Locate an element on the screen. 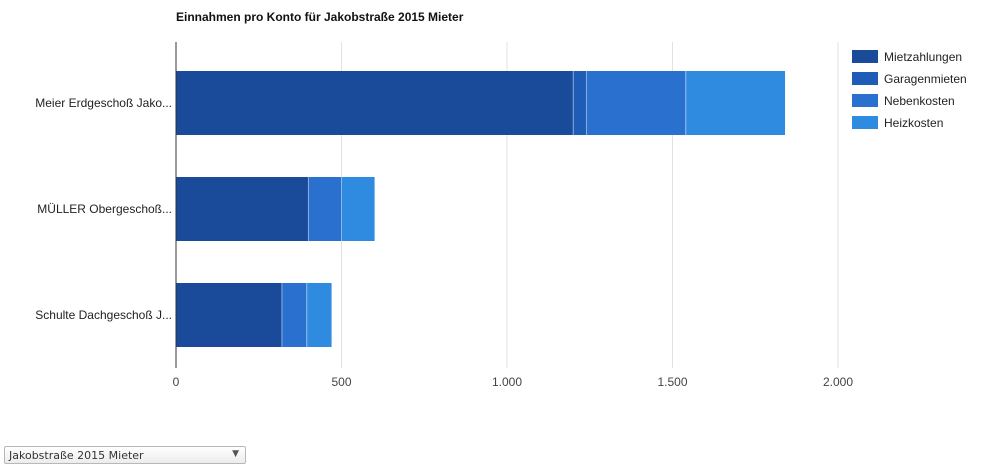  account-filter-value: Jakobstraße 2015 Mieter is located at coordinates (76, 455).